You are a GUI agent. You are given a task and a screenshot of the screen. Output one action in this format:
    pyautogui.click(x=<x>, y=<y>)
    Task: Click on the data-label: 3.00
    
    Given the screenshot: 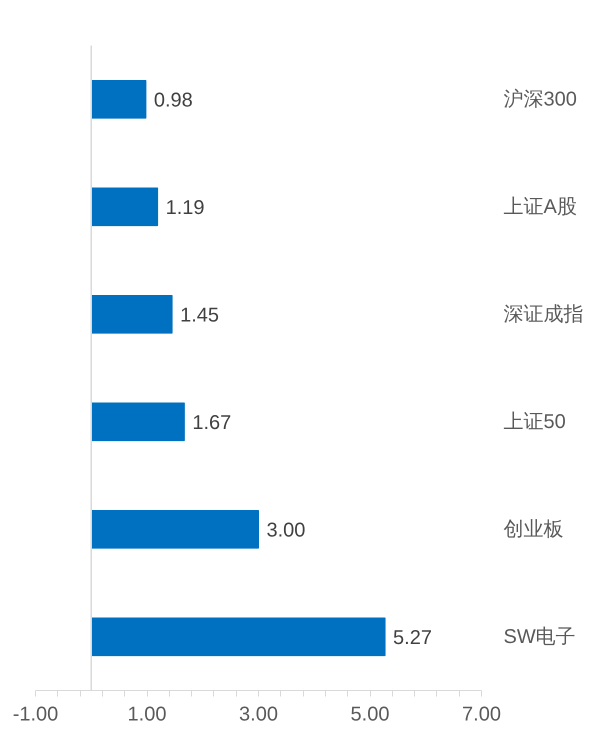 What is the action you would take?
    pyautogui.click(x=286, y=530)
    